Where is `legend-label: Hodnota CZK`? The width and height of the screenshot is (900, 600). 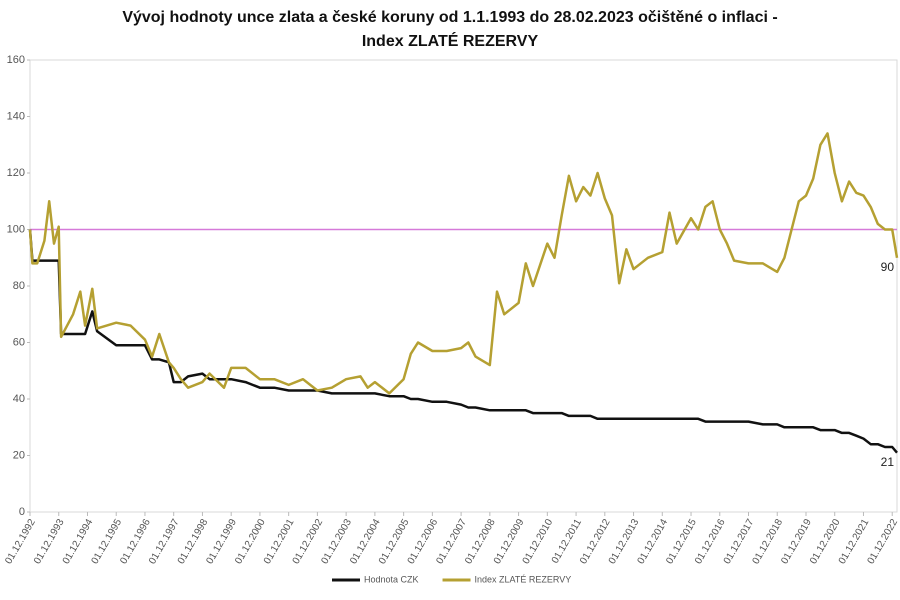
legend-label: Hodnota CZK is located at coordinates (391, 579).